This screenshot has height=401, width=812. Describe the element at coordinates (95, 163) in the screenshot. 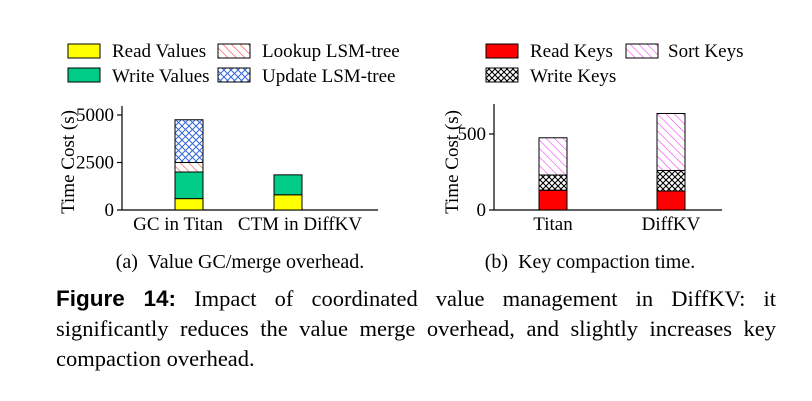

I see `chart-a-ytick-label-1: 2500` at that location.